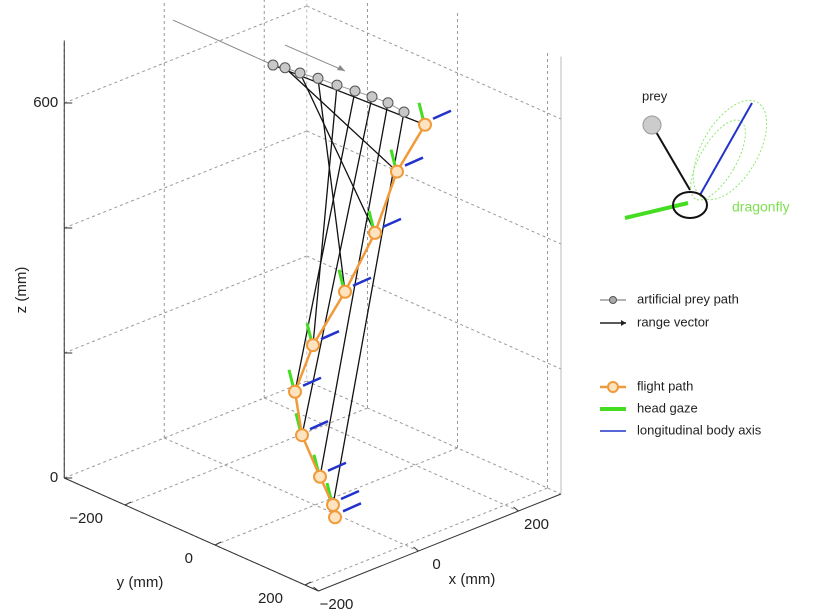 Image resolution: width=822 pixels, height=614 pixels. I want to click on legend-label: artificial prey path, so click(688, 298).